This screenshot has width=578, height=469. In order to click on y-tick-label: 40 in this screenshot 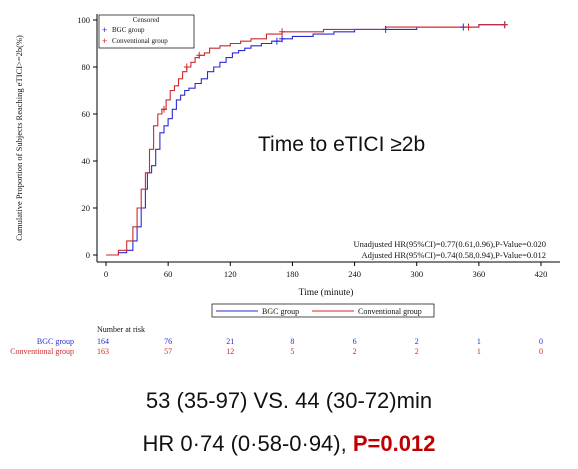, I will do `click(86, 161)`.